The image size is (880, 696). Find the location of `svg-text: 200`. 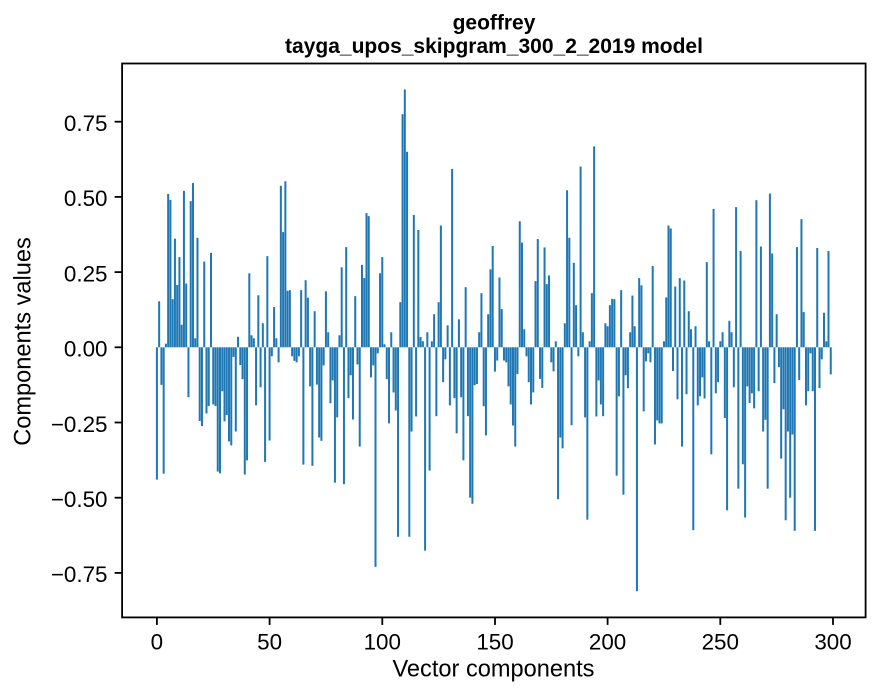

svg-text: 200 is located at coordinates (607, 641).